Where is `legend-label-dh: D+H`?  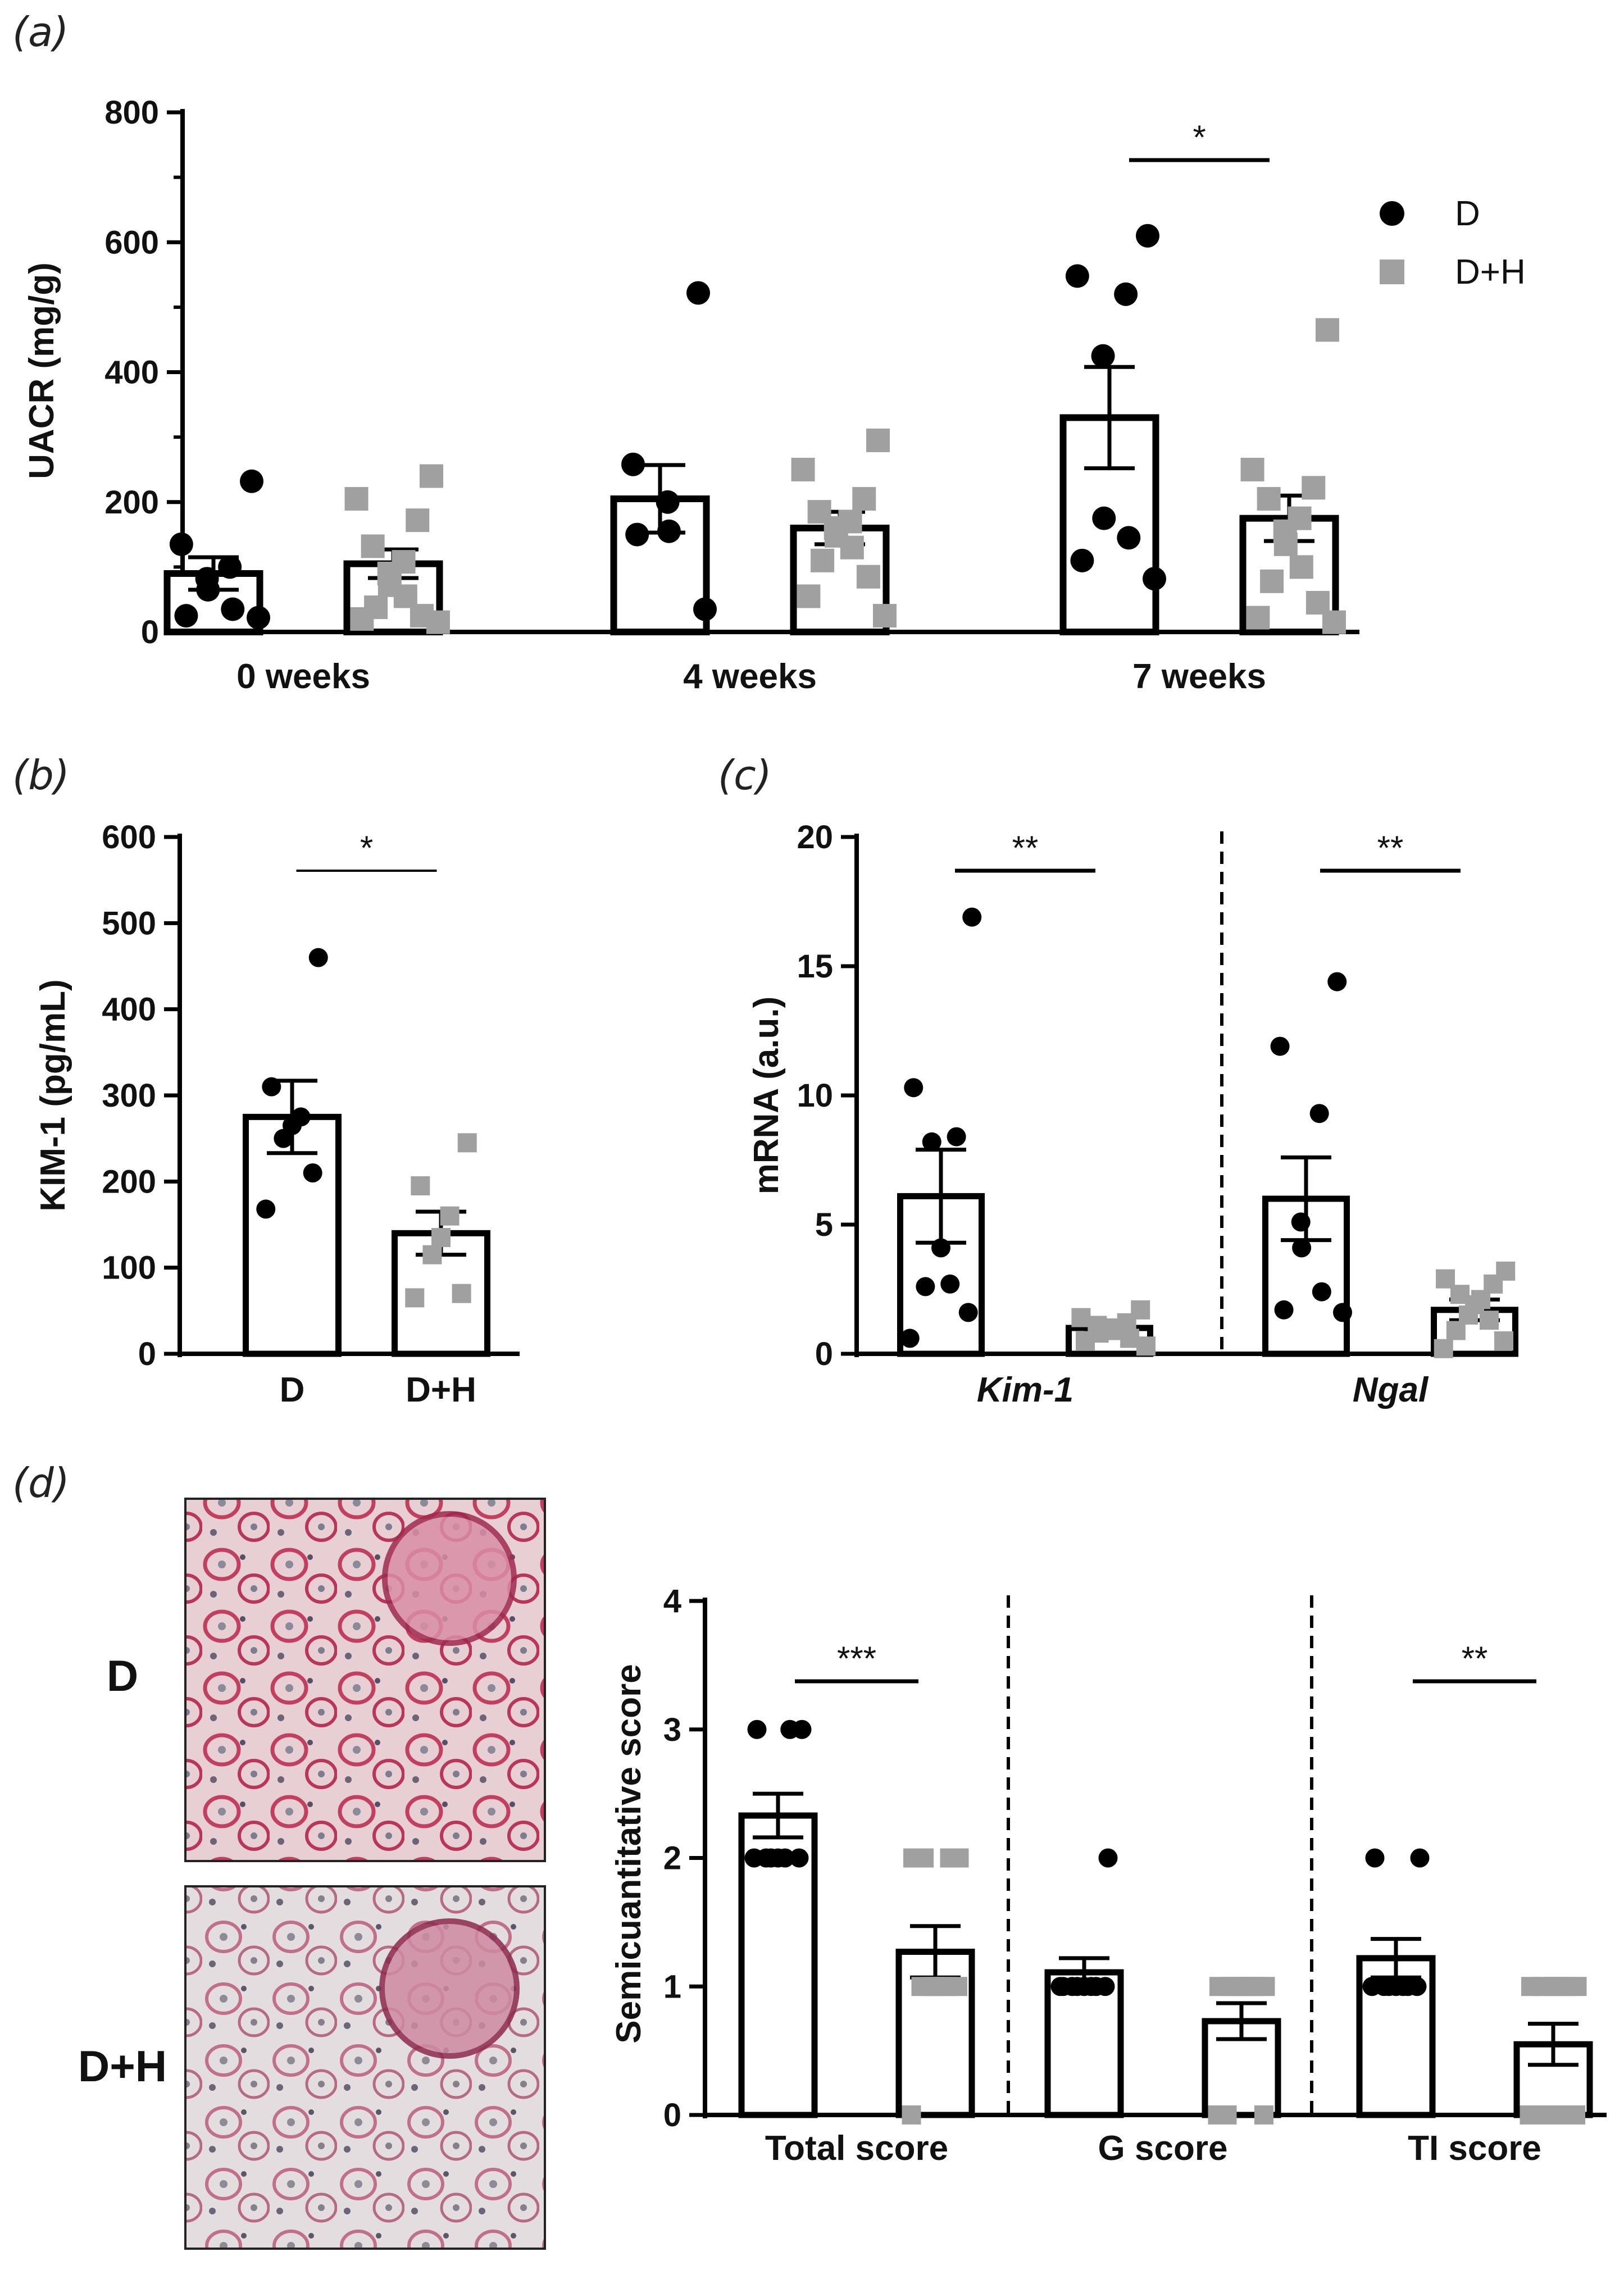
legend-label-dh: D+H is located at coordinates (1490, 272).